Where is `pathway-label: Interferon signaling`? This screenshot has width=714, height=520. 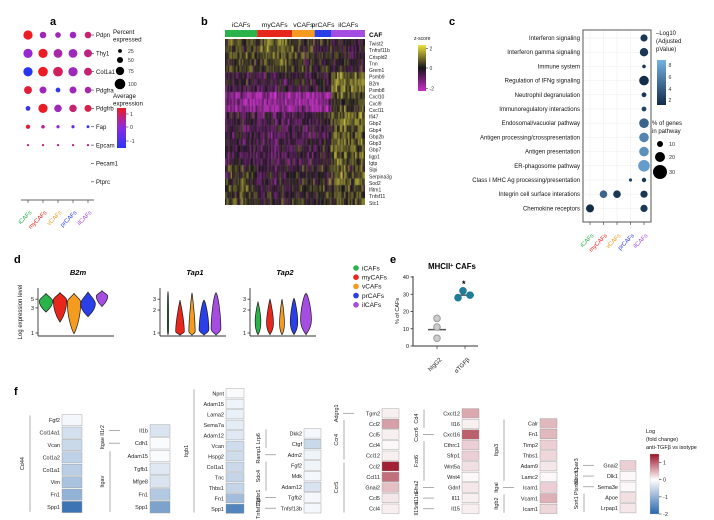
pathway-label: Interferon signaling is located at coordinates (554, 39).